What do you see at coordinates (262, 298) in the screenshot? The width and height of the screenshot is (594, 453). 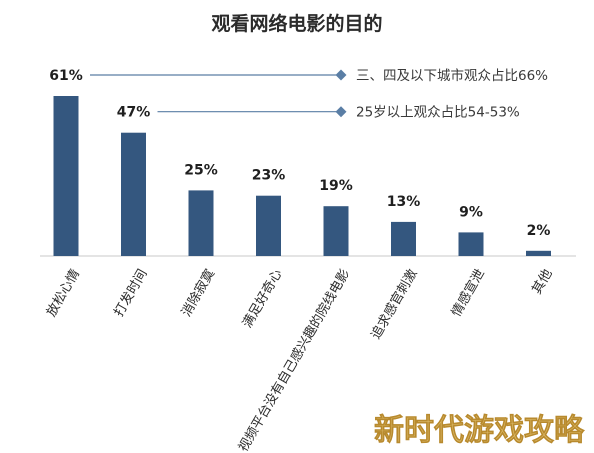 I see `x-tick-label: 满足好奇心` at bounding box center [262, 298].